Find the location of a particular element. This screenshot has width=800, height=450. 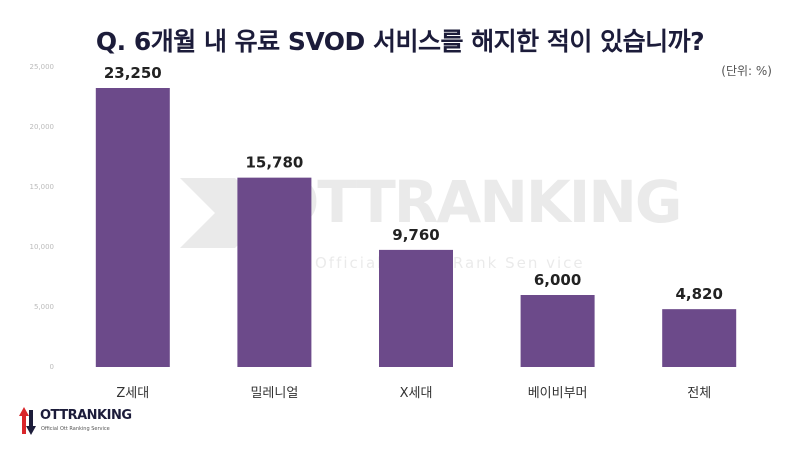

bar-value-label: 9,760 is located at coordinates (415, 235).